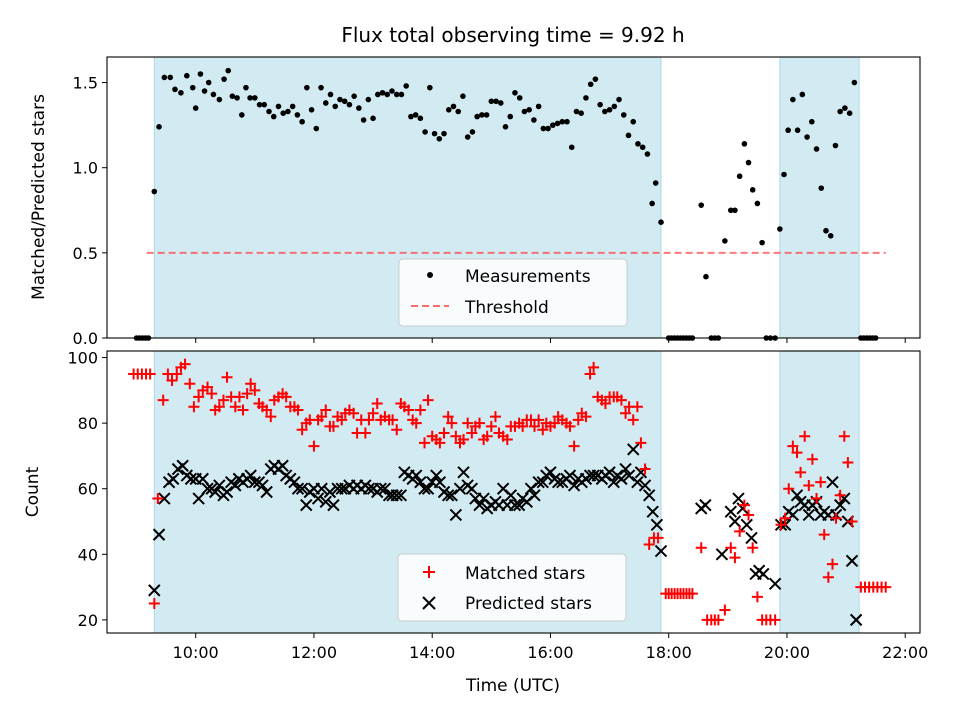  I want to click on top-legend-box, so click(513, 292).